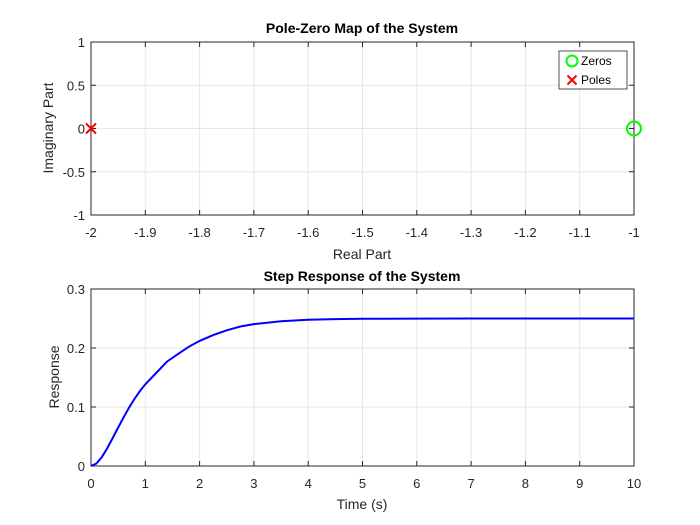 The height and width of the screenshot is (525, 700). What do you see at coordinates (579, 232) in the screenshot?
I see `pole-zero-x-tick-label: -1.1` at bounding box center [579, 232].